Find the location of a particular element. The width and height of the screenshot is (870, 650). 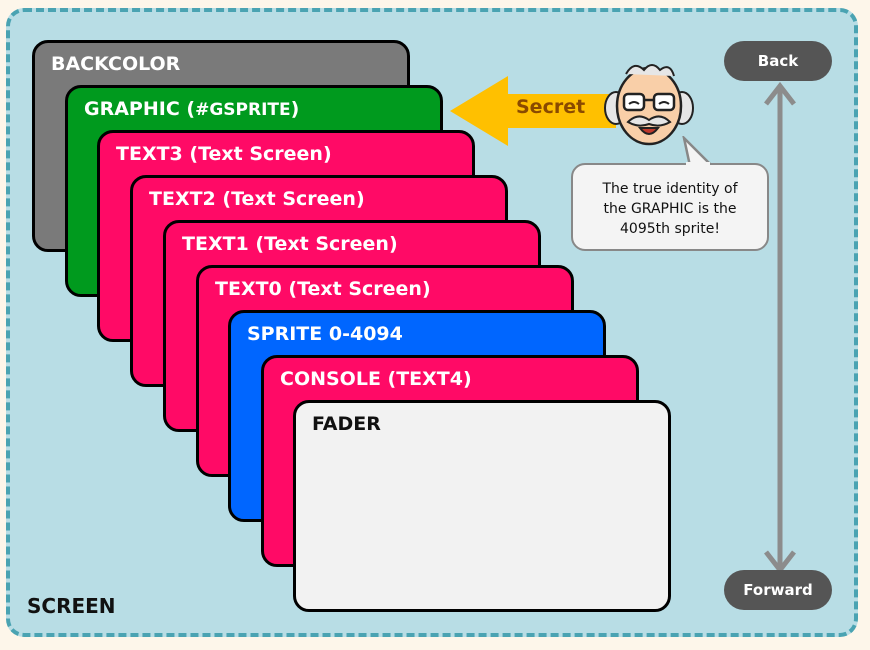

screen-label: SCREEN is located at coordinates (71, 606).